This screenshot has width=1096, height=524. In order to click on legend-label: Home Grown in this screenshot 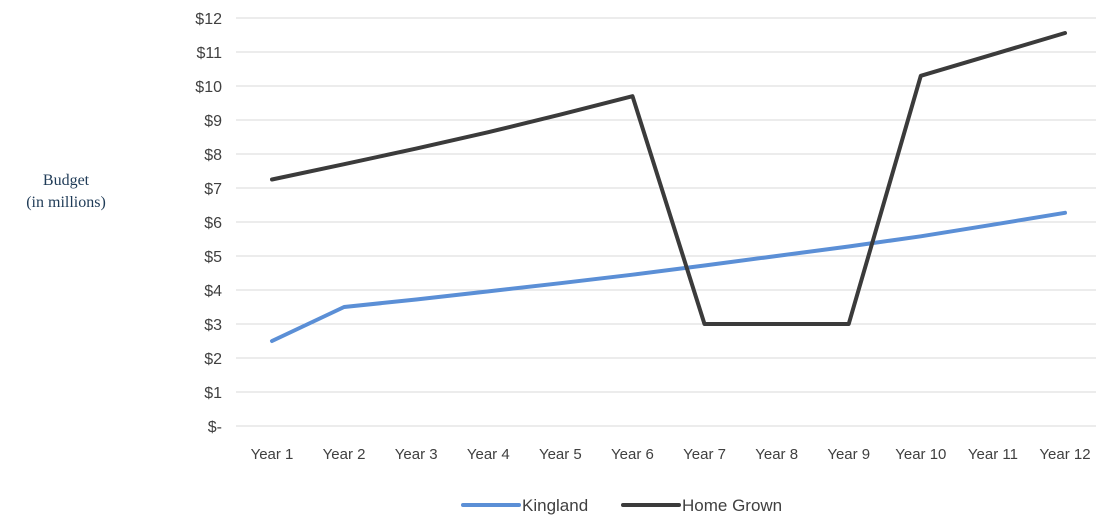, I will do `click(732, 505)`.